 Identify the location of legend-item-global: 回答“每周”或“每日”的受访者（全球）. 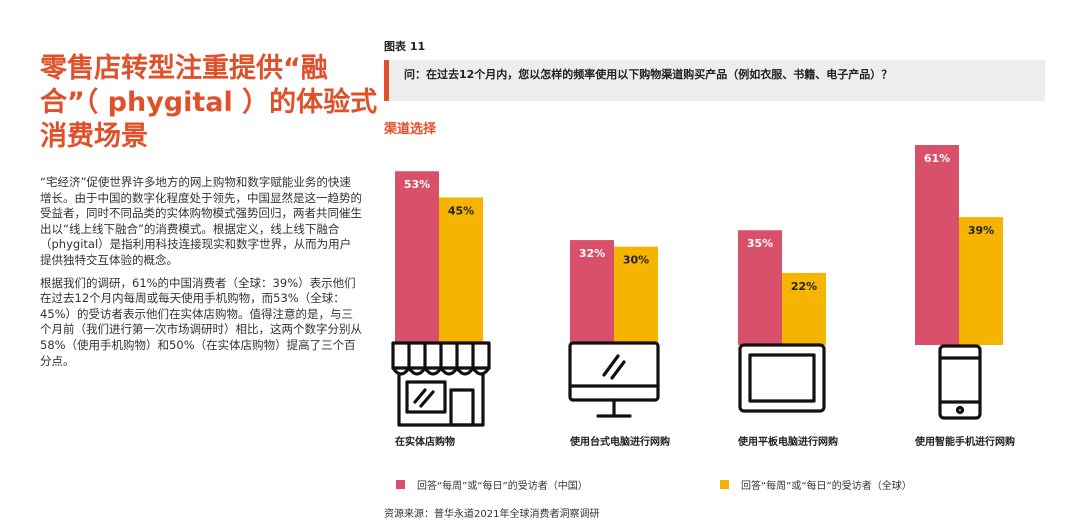
(816, 484).